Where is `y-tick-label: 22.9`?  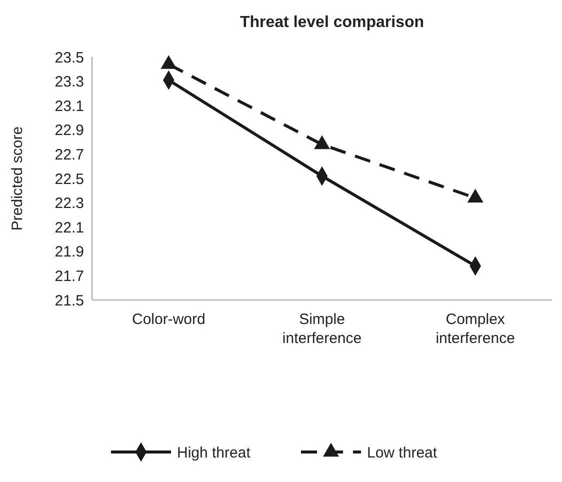 y-tick-label: 22.9 is located at coordinates (69, 131).